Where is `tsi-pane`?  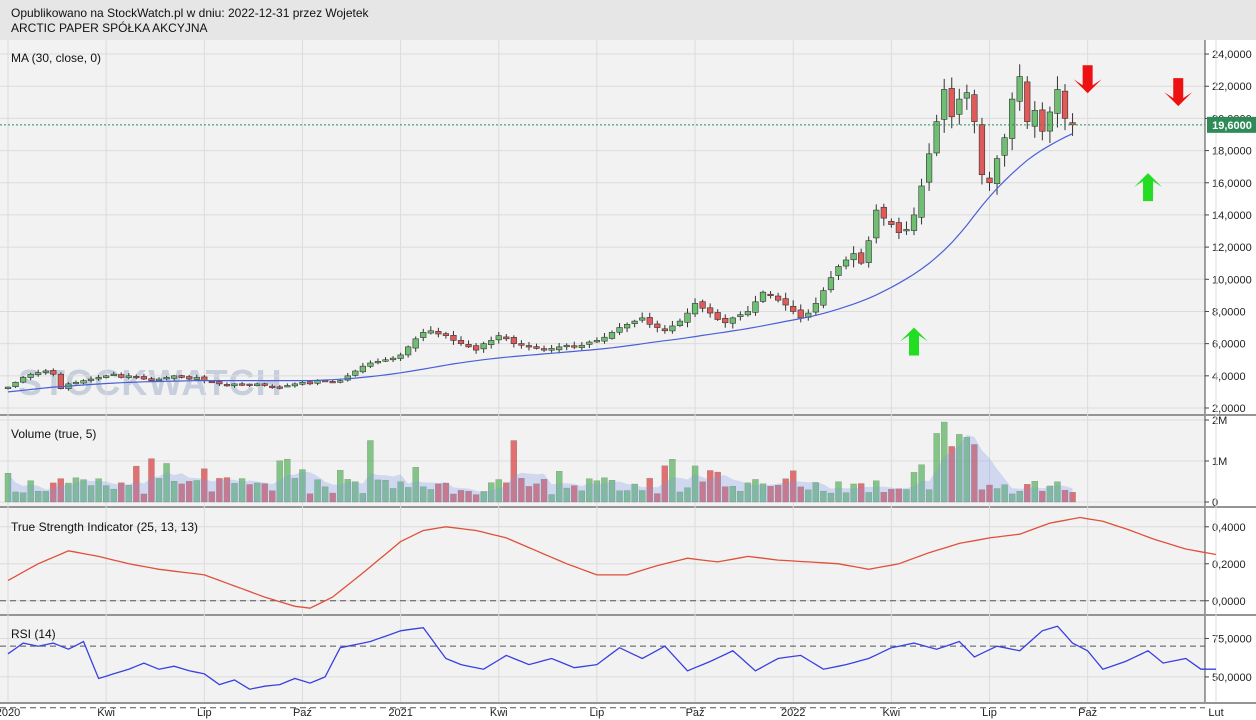 tsi-pane is located at coordinates (602, 561).